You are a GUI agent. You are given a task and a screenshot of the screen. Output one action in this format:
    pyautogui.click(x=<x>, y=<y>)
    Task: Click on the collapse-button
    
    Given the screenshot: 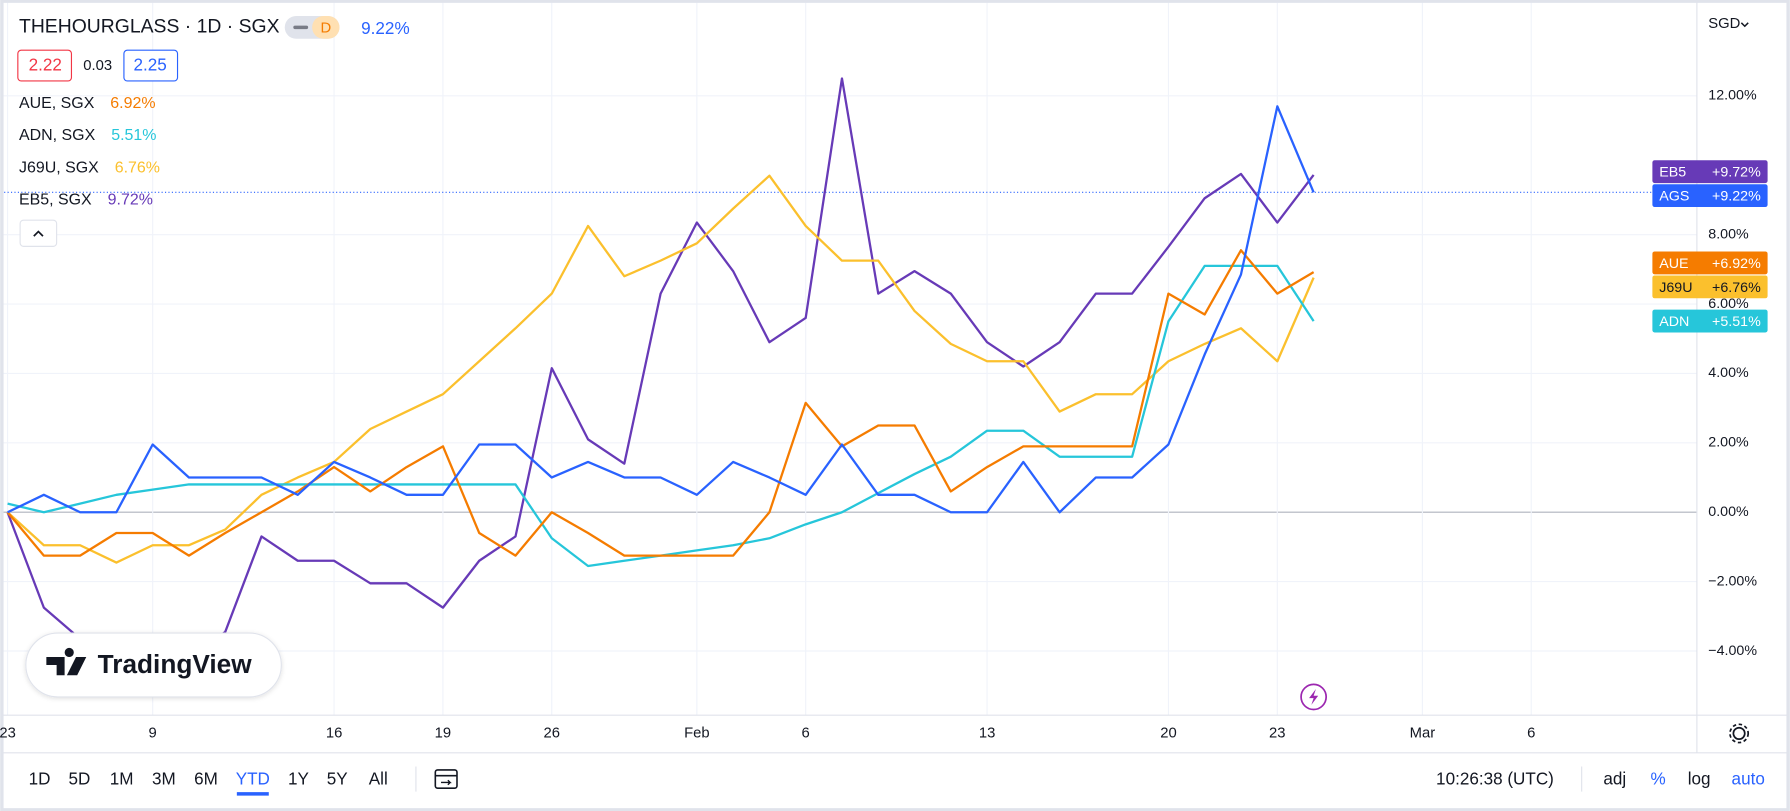 What is the action you would take?
    pyautogui.click(x=38, y=233)
    